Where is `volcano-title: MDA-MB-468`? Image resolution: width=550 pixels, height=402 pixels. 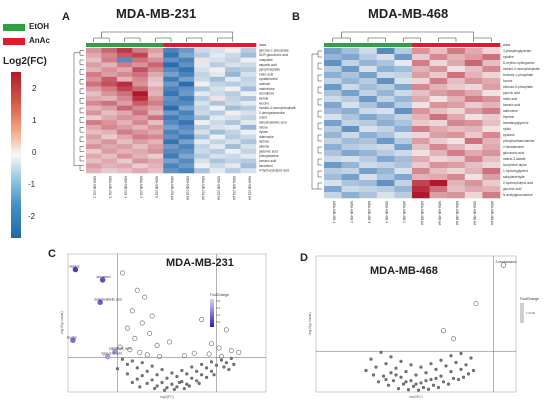
volcano-title: MDA-MB-468 is located at coordinates (404, 271).